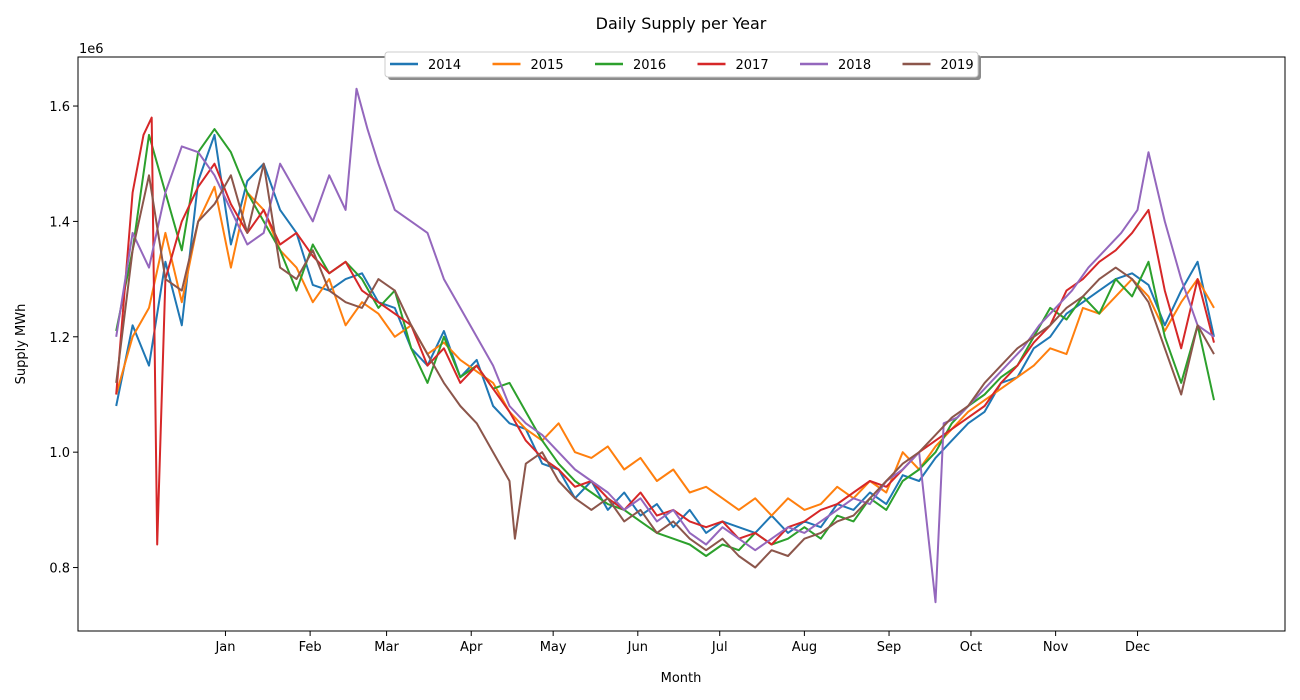 The image size is (1300, 700). What do you see at coordinates (971, 647) in the screenshot?
I see `x-tick-label: Oct` at bounding box center [971, 647].